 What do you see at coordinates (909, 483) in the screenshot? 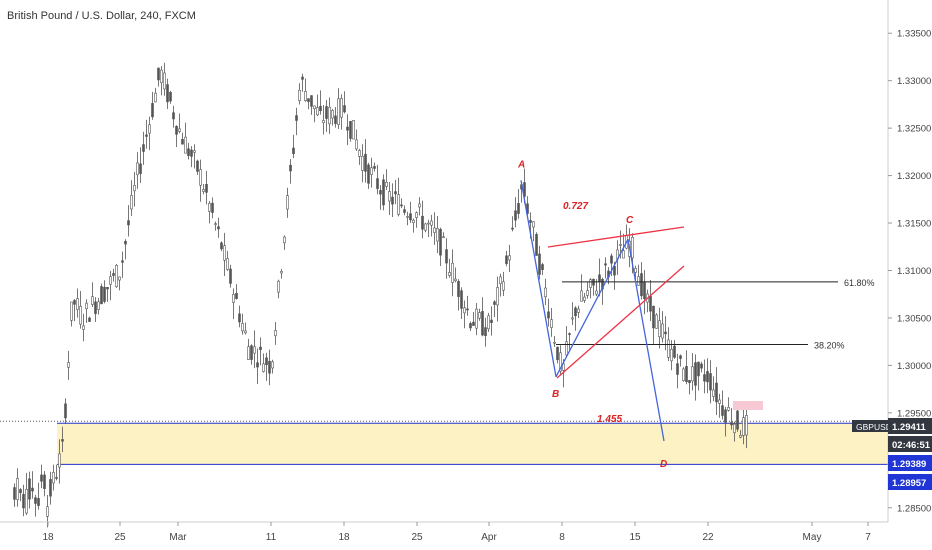
I see `price-tag-value: 1.28957` at bounding box center [909, 483].